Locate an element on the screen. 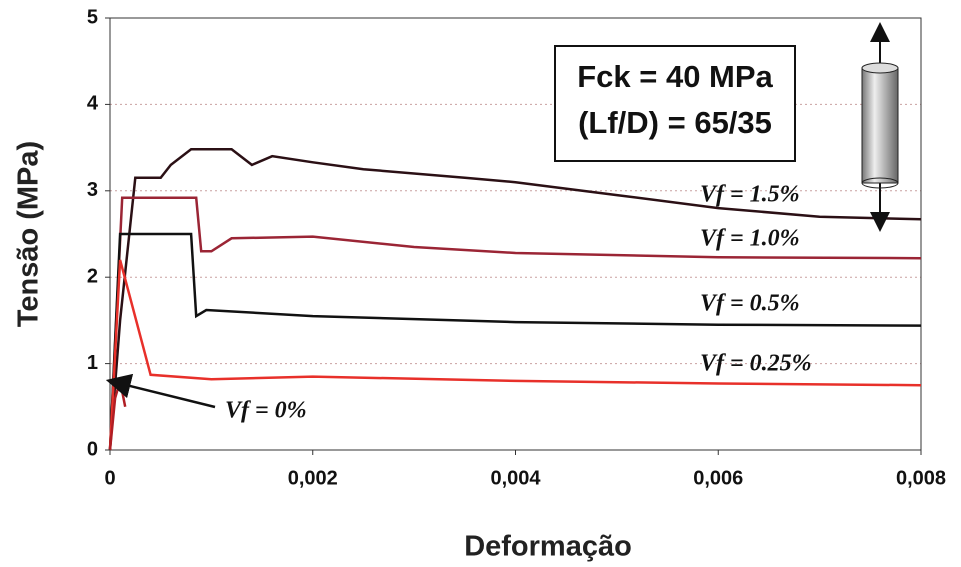 The image size is (961, 567). y-tick-label: 5 is located at coordinates (92, 17).